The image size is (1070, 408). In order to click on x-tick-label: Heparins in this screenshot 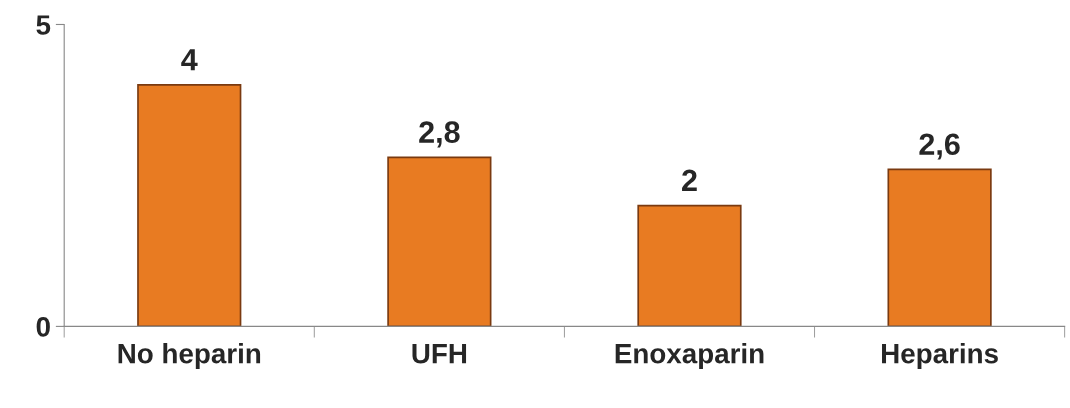, I will do `click(940, 356)`.